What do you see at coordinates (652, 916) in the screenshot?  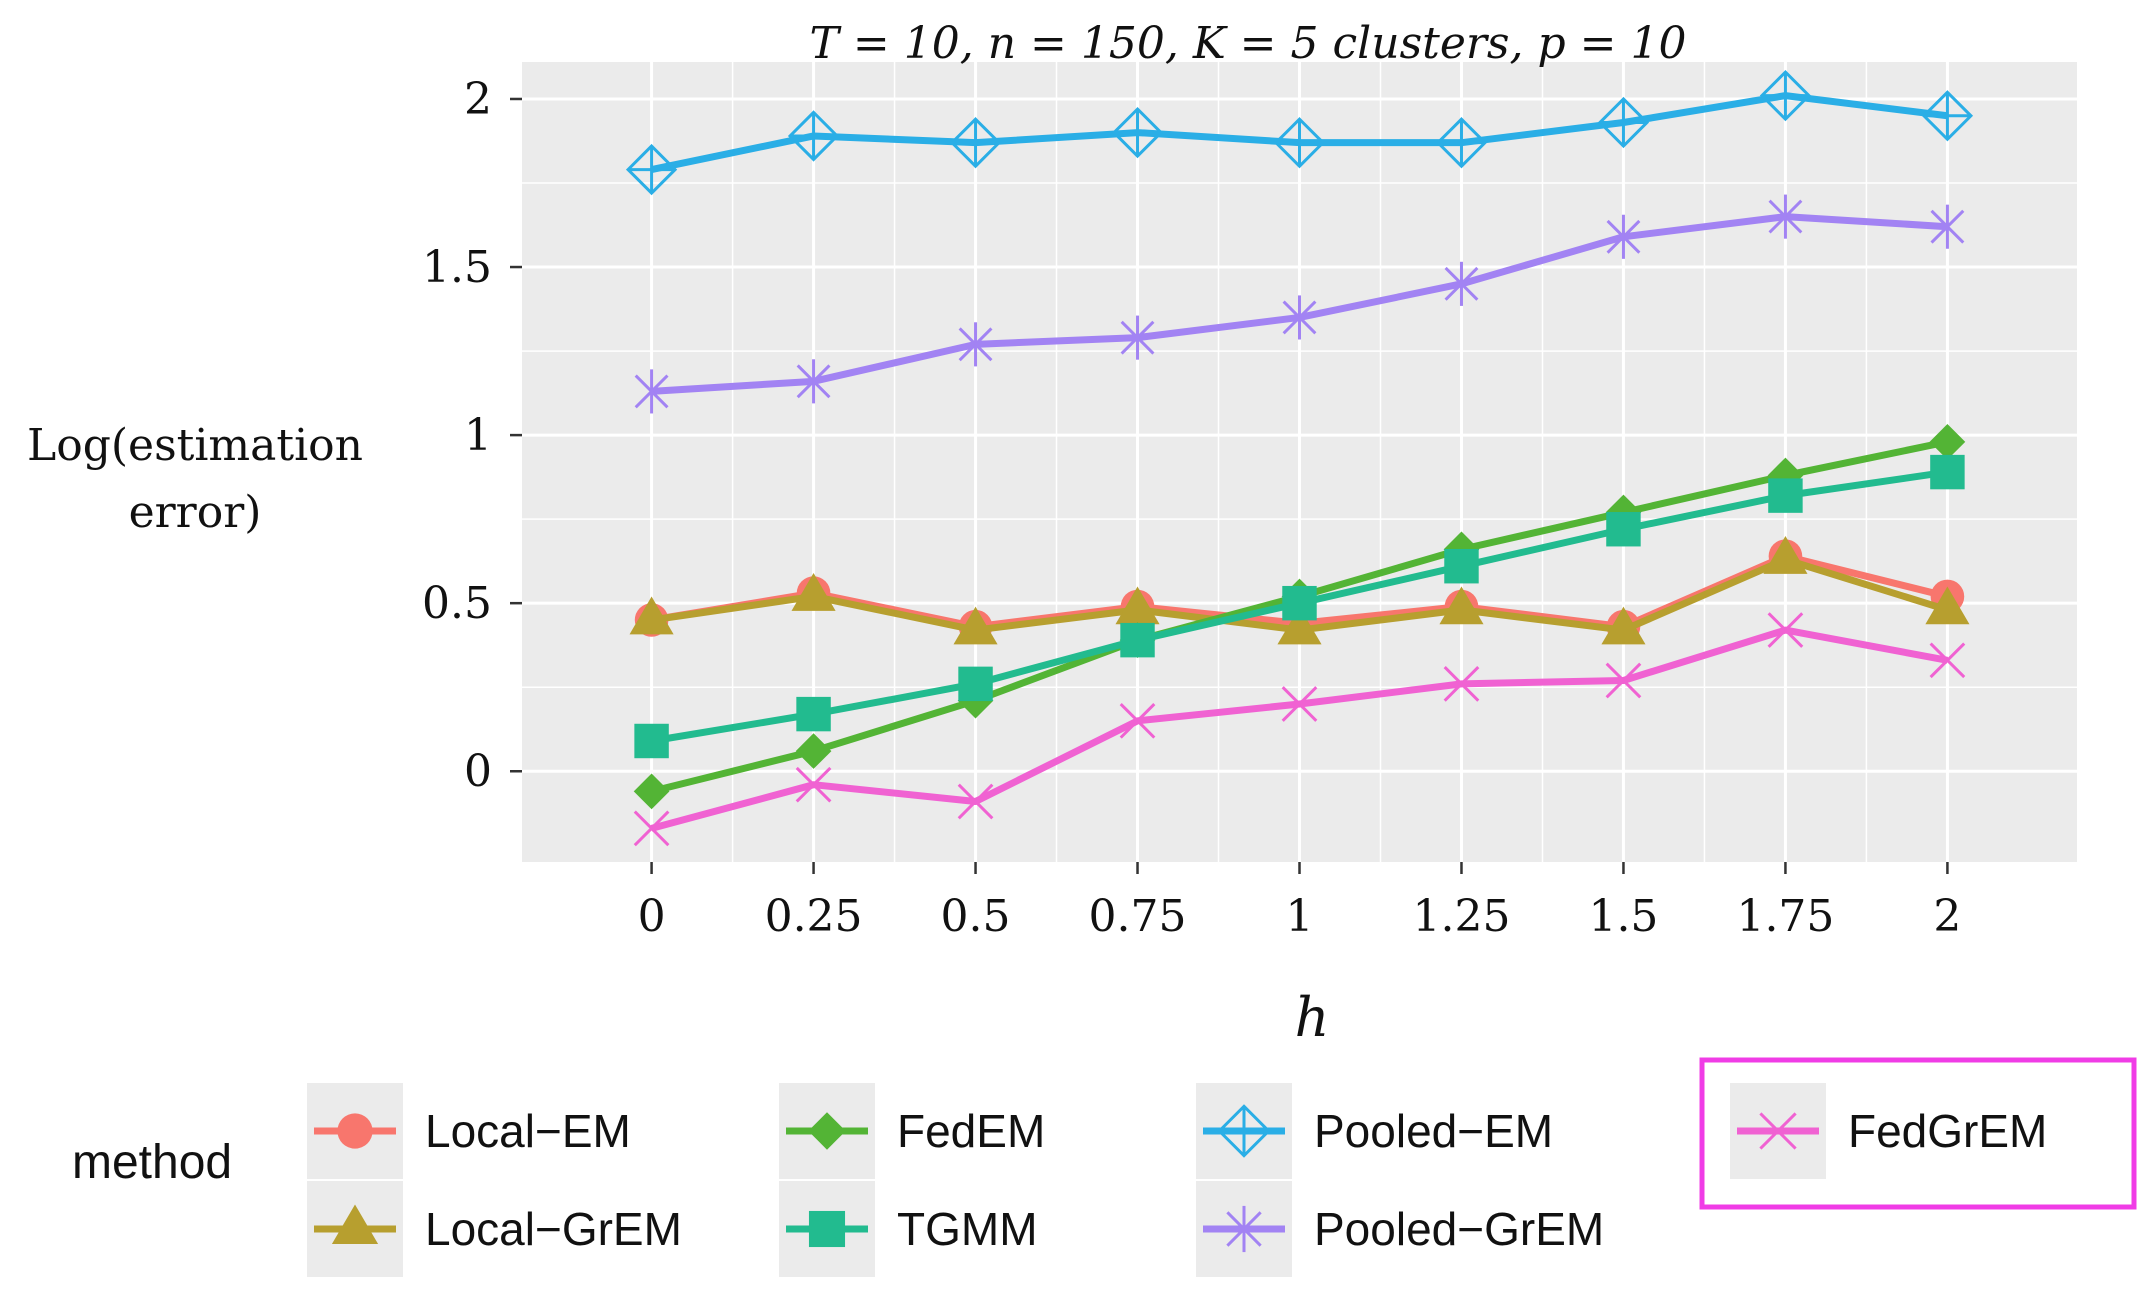 I see `x-tick-label: 0` at bounding box center [652, 916].